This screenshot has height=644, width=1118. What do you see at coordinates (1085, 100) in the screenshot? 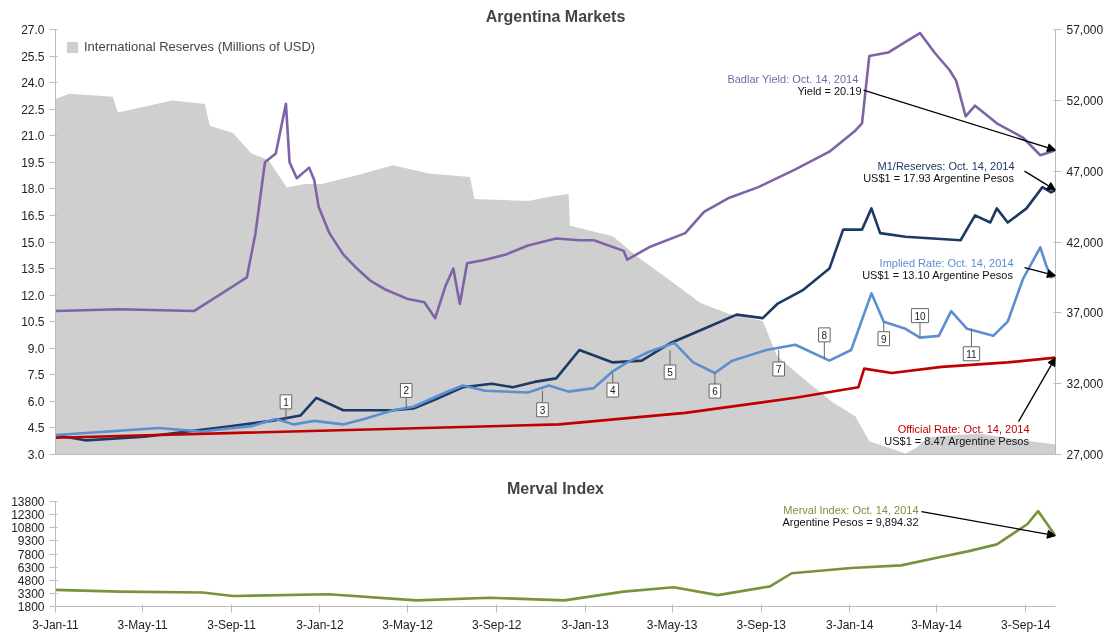
I see `y2-tick-label: 52,000` at bounding box center [1085, 100].